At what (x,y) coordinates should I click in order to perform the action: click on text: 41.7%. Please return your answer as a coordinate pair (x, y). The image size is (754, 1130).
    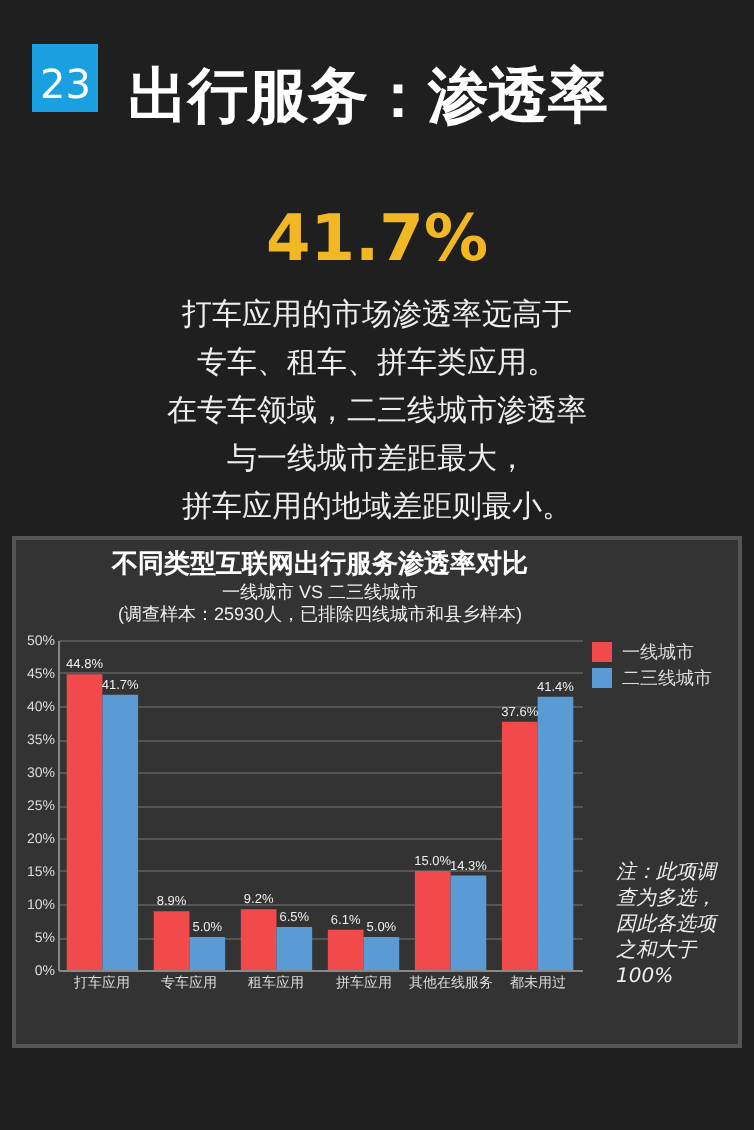
    Looking at the image, I should click on (376, 238).